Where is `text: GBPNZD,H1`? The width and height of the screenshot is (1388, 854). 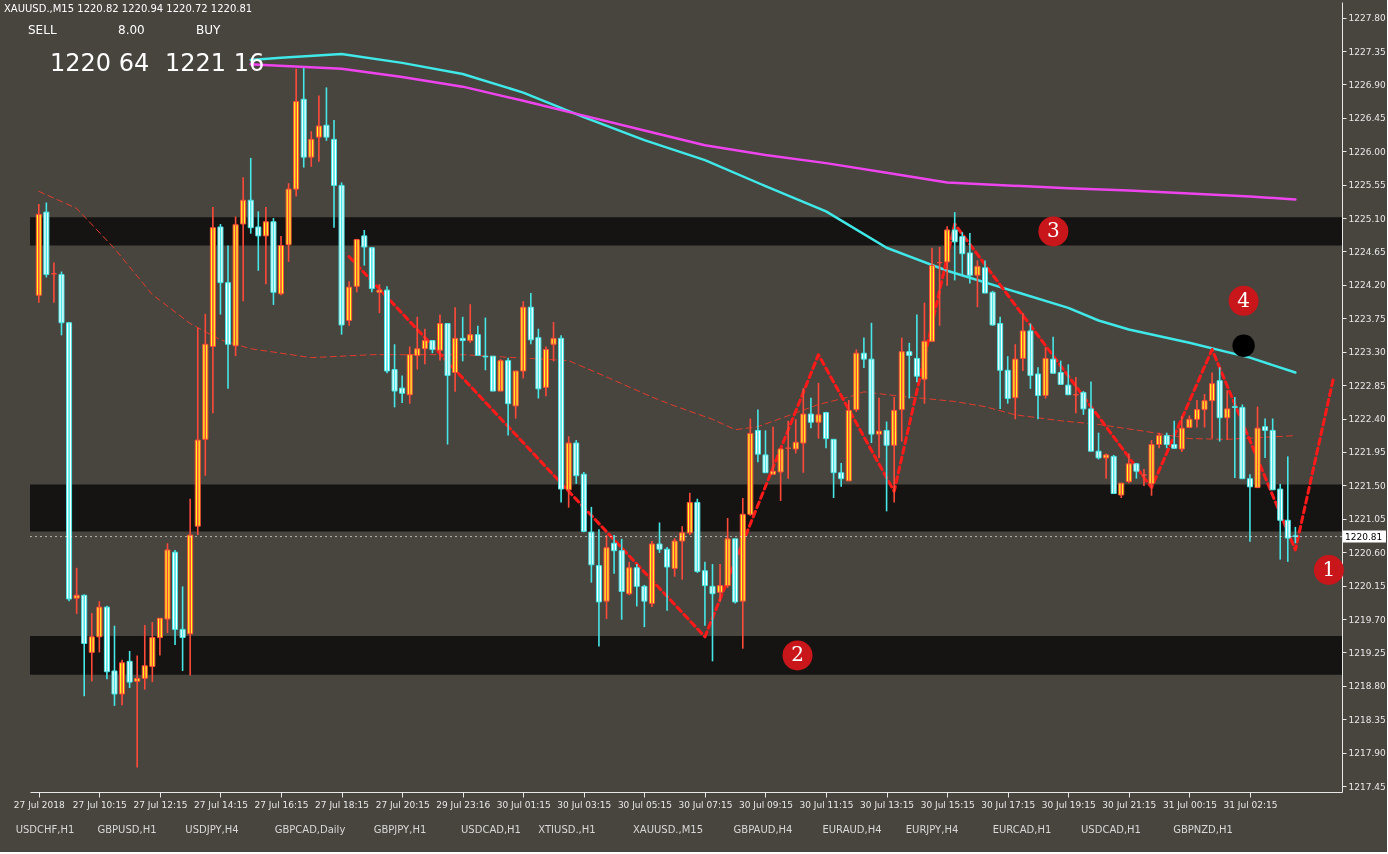 text: GBPNZD,H1 is located at coordinates (1203, 829).